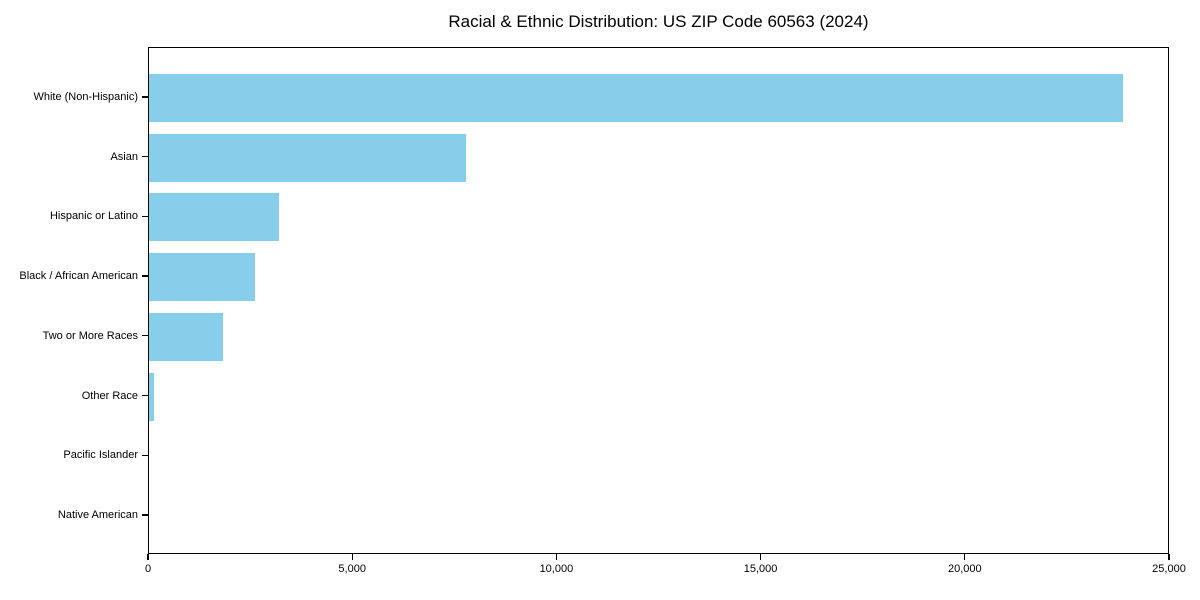 Image resolution: width=1200 pixels, height=600 pixels. I want to click on x-tick-label: 10,000, so click(556, 569).